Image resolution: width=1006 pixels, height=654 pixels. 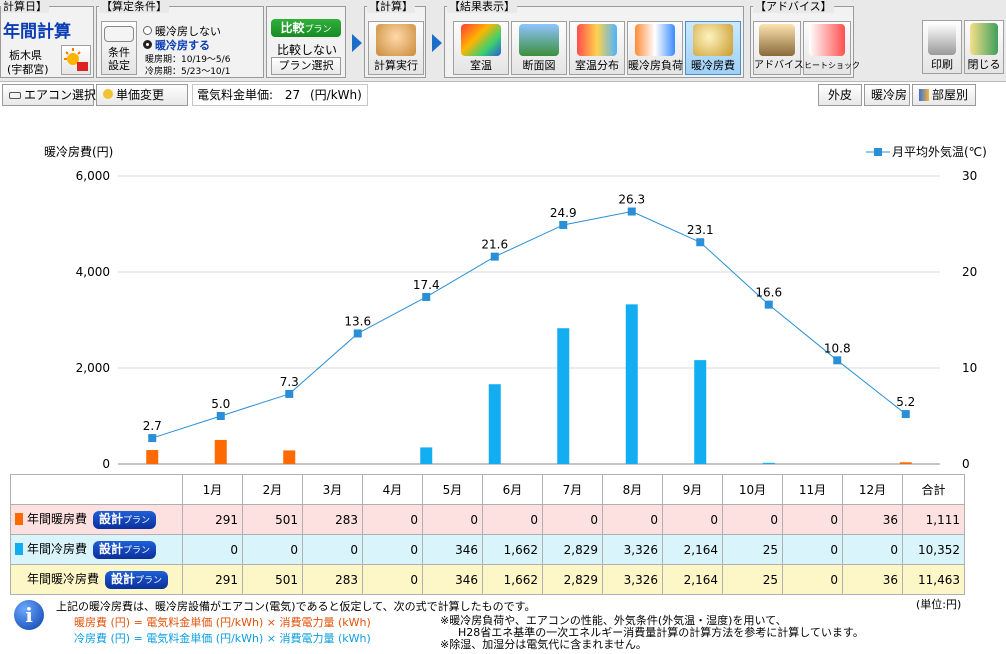 What do you see at coordinates (396, 40) in the screenshot?
I see `calculator-person-icon` at bounding box center [396, 40].